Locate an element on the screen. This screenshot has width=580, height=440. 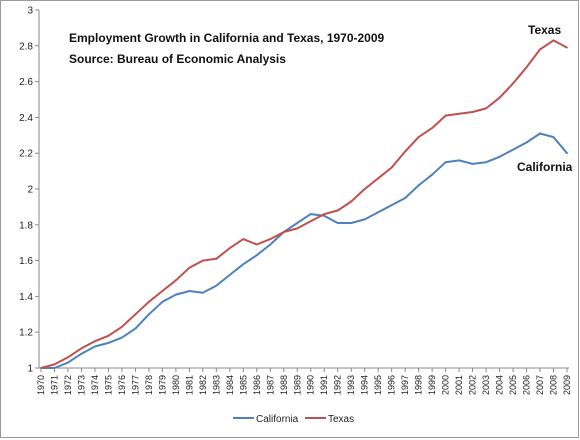
x-tick-label: 1990 is located at coordinates (311, 385).